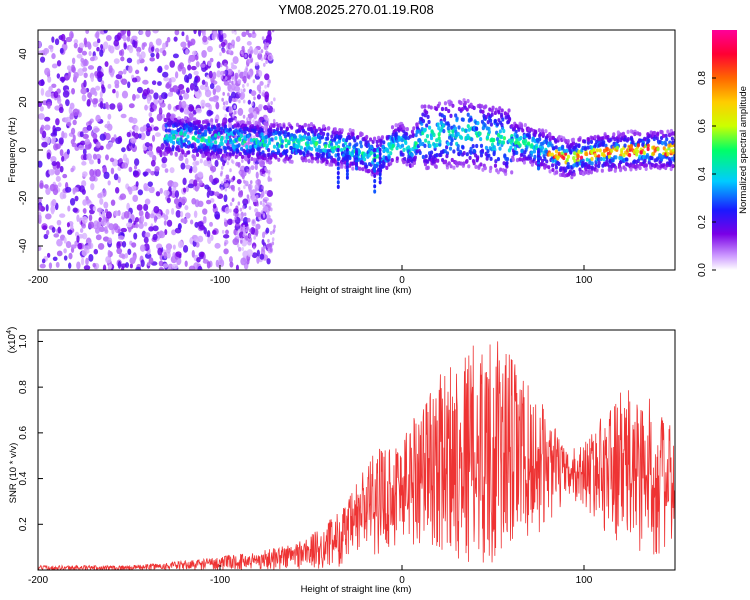 This screenshot has height=600, width=750. What do you see at coordinates (23, 387) in the screenshot?
I see `y-tick-label: 0.8` at bounding box center [23, 387].